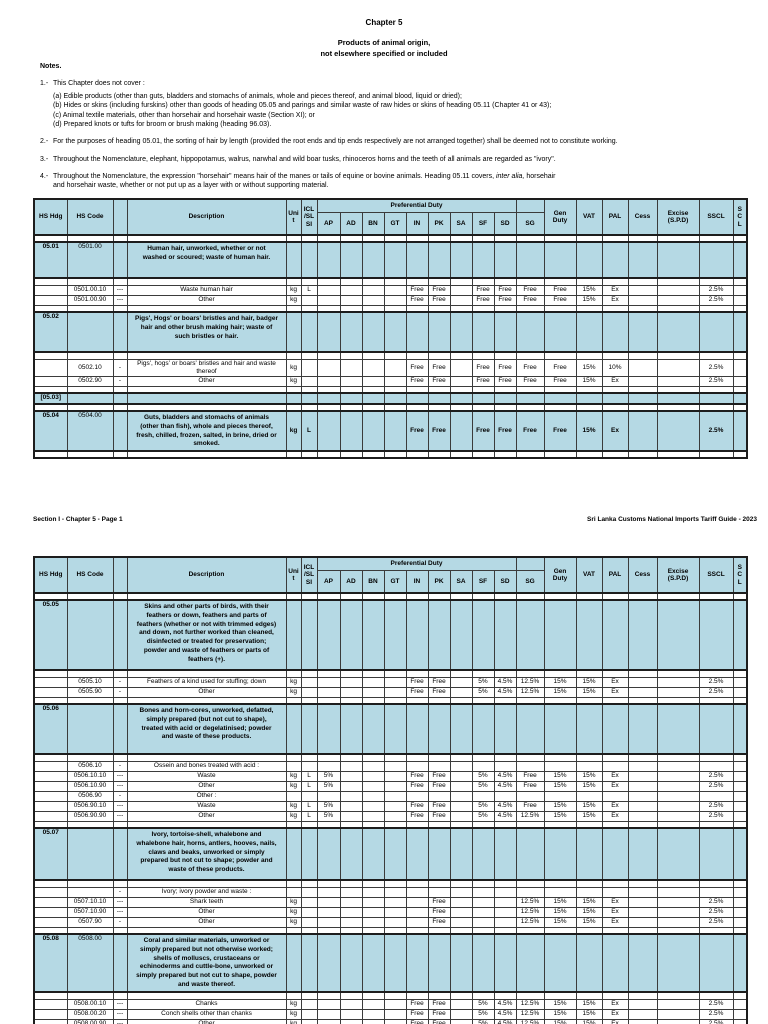 Image resolution: width=768 pixels, height=1024 pixels. What do you see at coordinates (589, 355) in the screenshot?
I see `cell-vat` at bounding box center [589, 355].